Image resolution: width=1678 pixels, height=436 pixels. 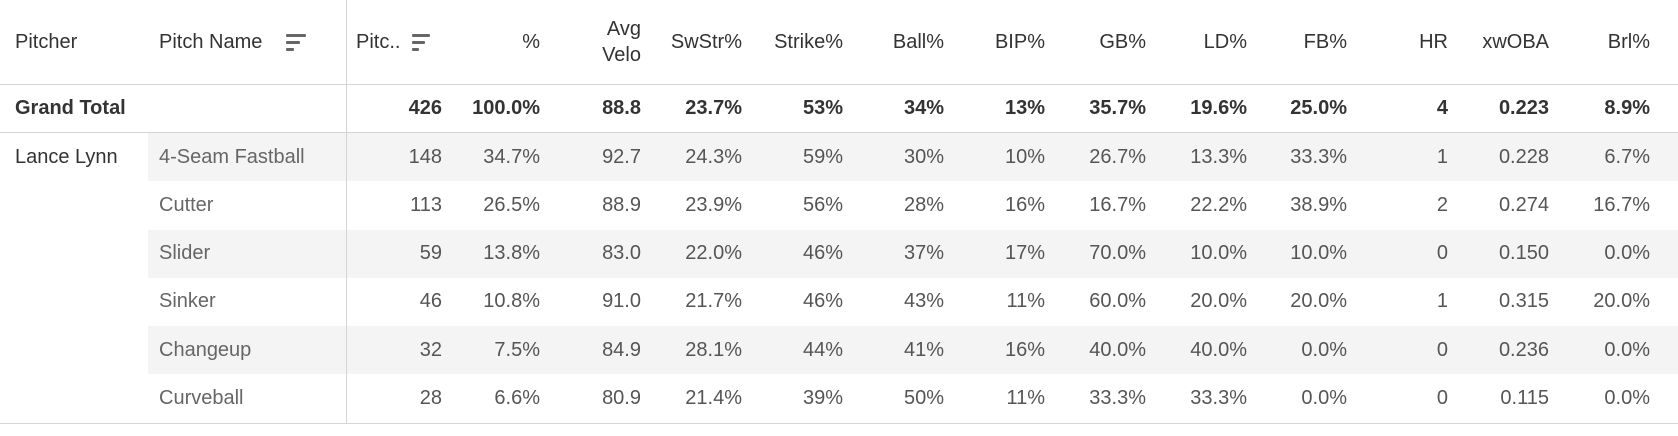 I want to click on total-cell: 23.7%, so click(x=713, y=107).